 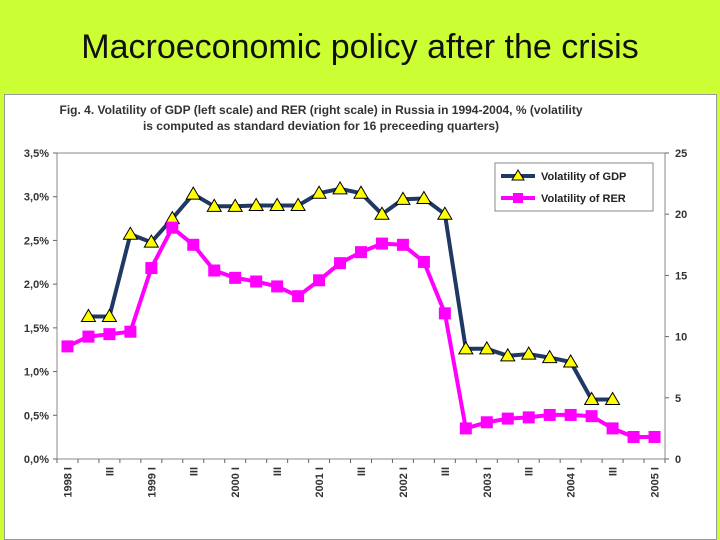 What do you see at coordinates (681, 338) in the screenshot?
I see `y-right-tick-label: 10` at bounding box center [681, 338].